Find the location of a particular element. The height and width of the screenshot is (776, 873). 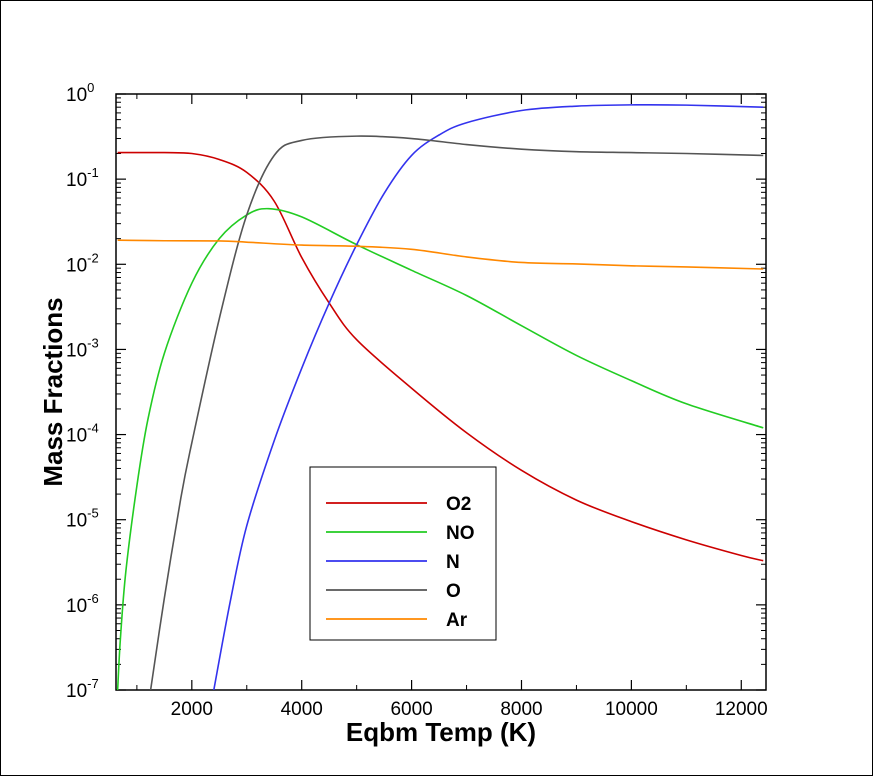

x-tick-label: 12000 is located at coordinates (741, 709).